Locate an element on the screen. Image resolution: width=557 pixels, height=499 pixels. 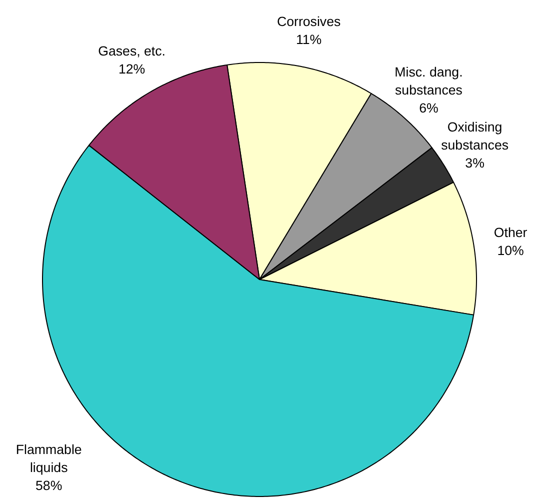
slice-label: Flammable liquids is located at coordinates (49, 458).